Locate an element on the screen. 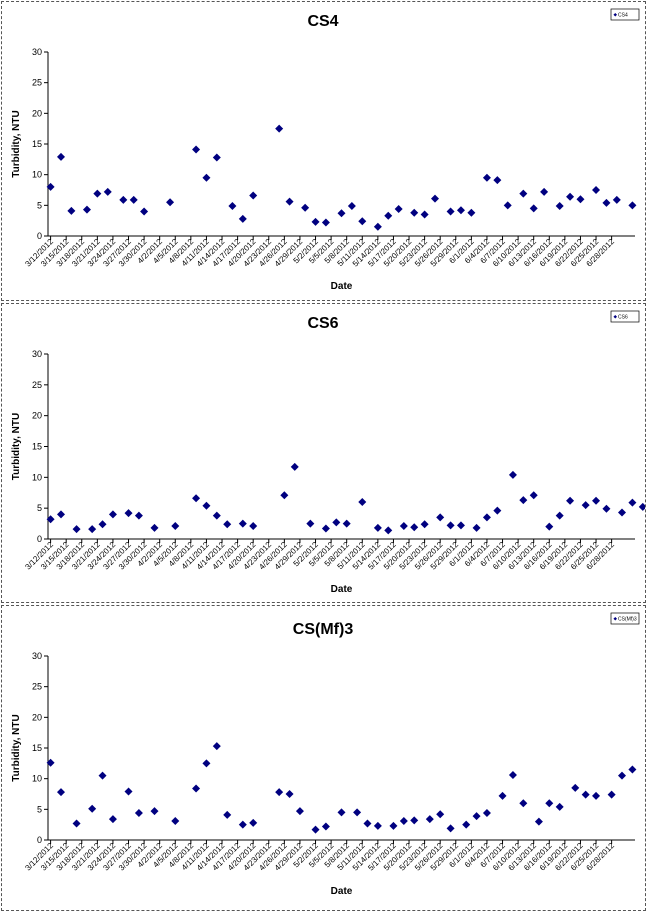 This screenshot has width=648, height=913. legend: CS(Mf)3 is located at coordinates (625, 618).